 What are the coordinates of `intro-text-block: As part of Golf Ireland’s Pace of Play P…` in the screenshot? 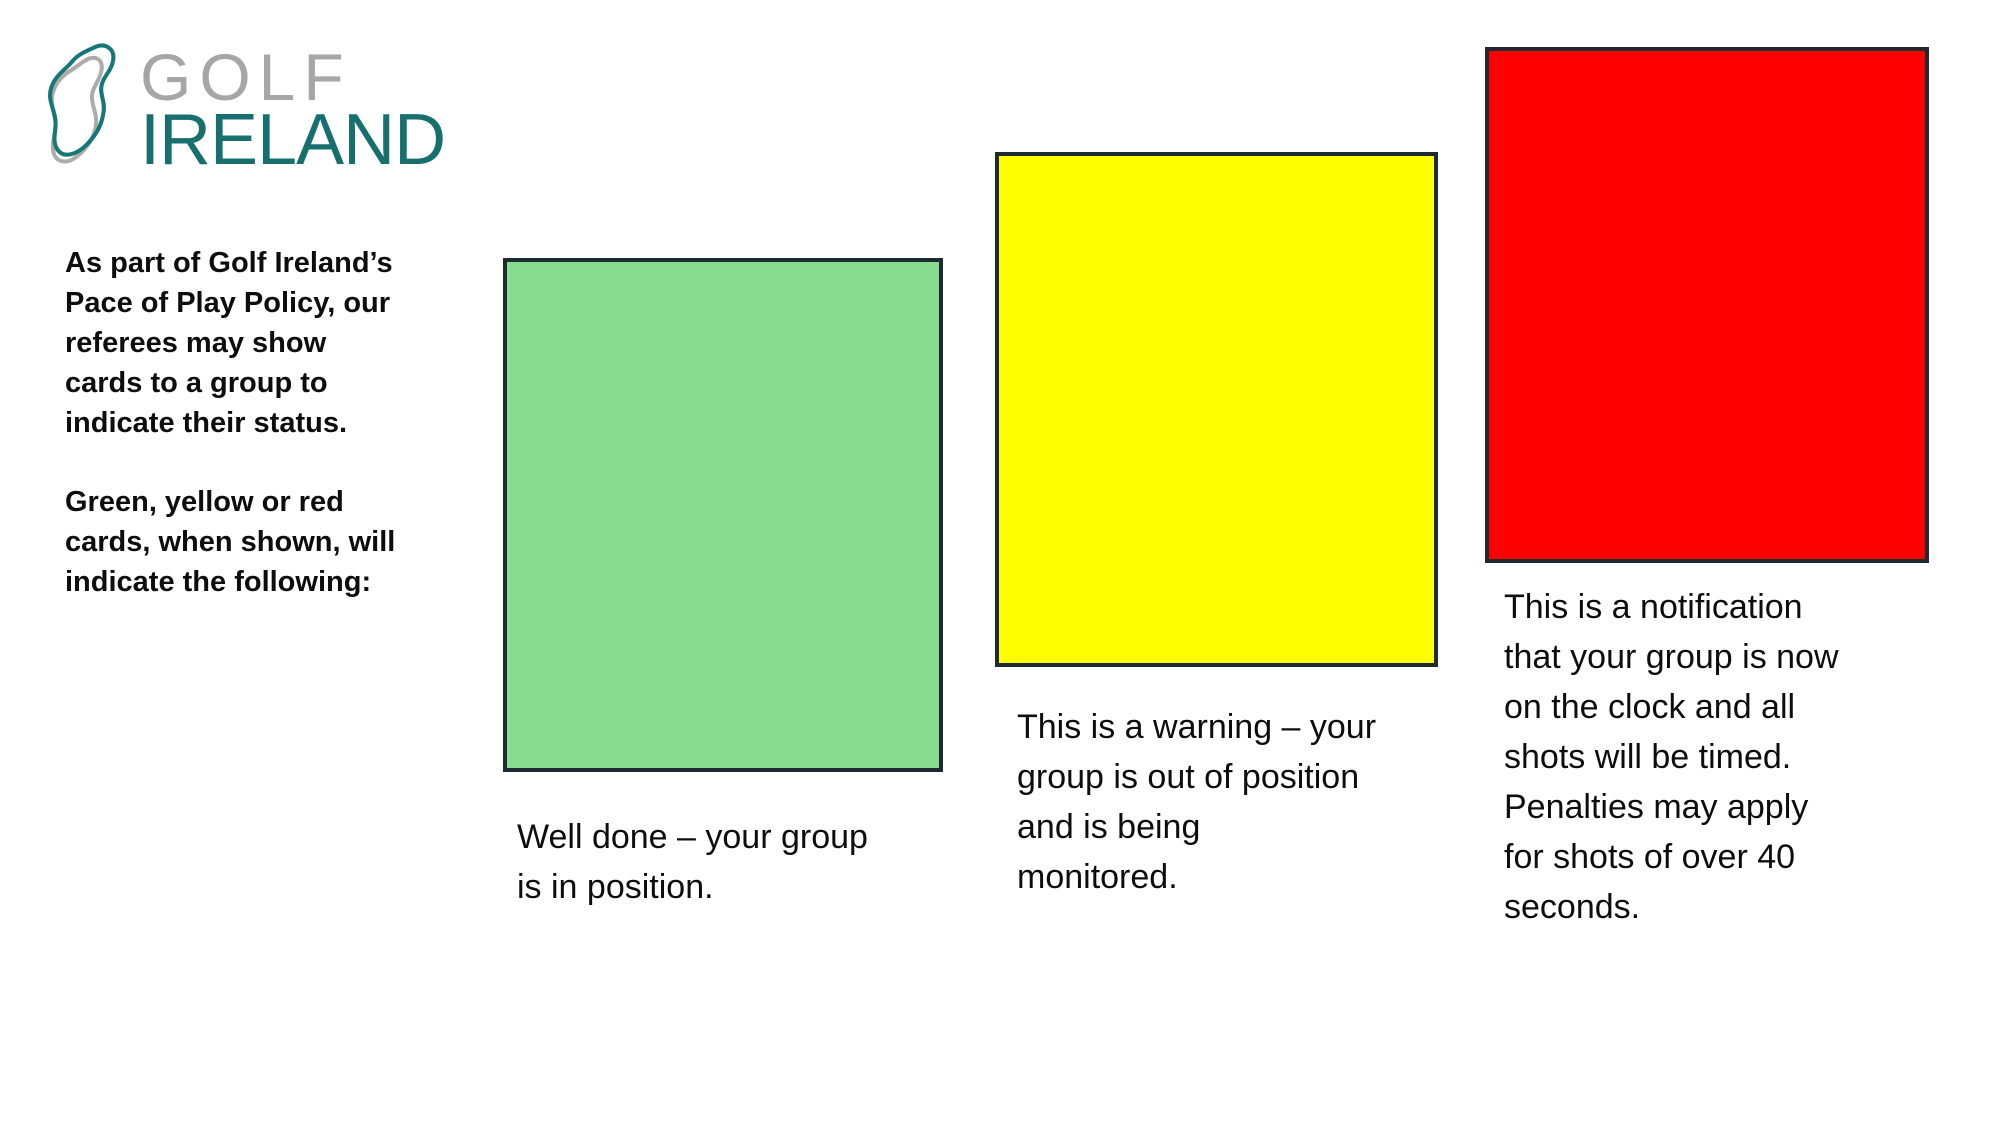 It's located at (270, 442).